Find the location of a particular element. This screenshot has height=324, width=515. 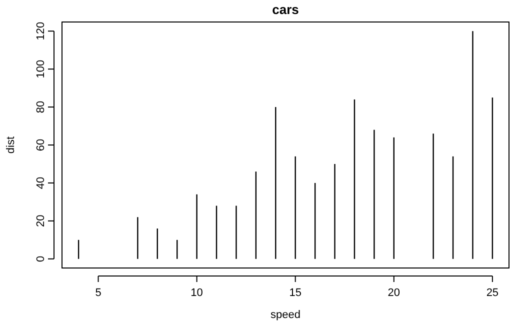

y-tick-label: 20 is located at coordinates (41, 221).